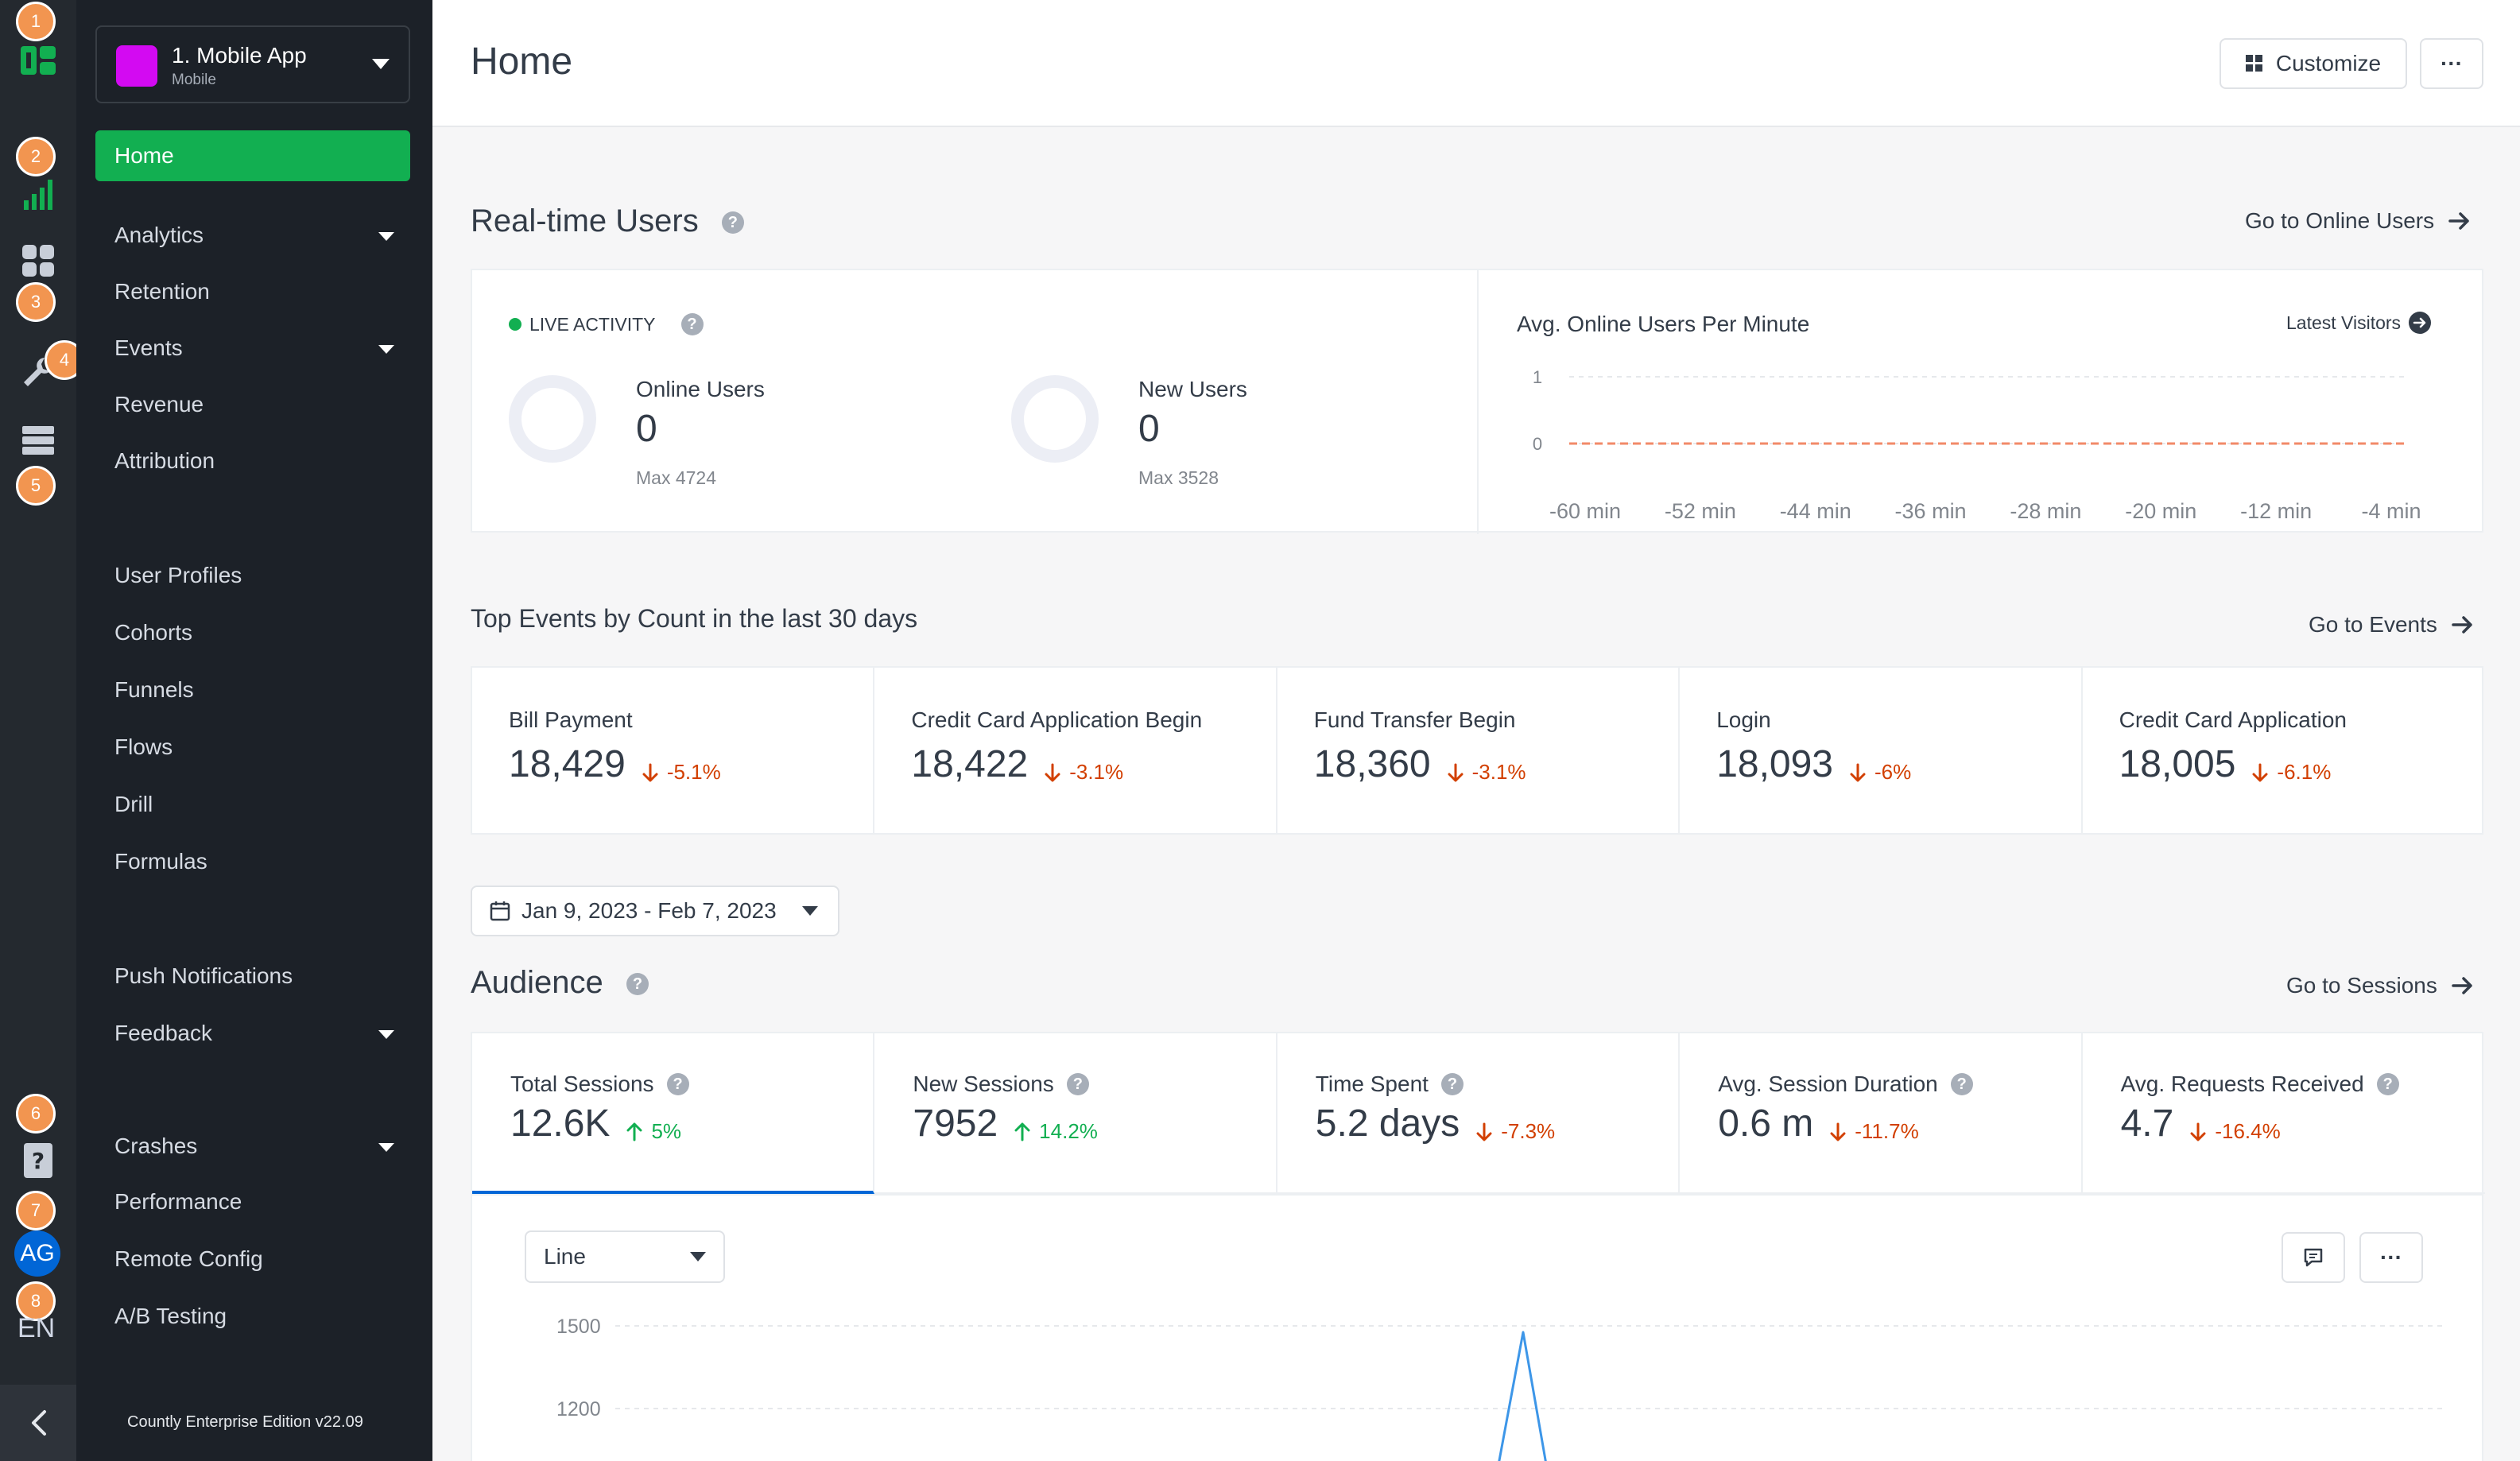 This screenshot has height=1461, width=2520. Describe the element at coordinates (673, 1113) in the screenshot. I see `tab-audience-metric: Total Sessions? 12.6K 5%` at that location.